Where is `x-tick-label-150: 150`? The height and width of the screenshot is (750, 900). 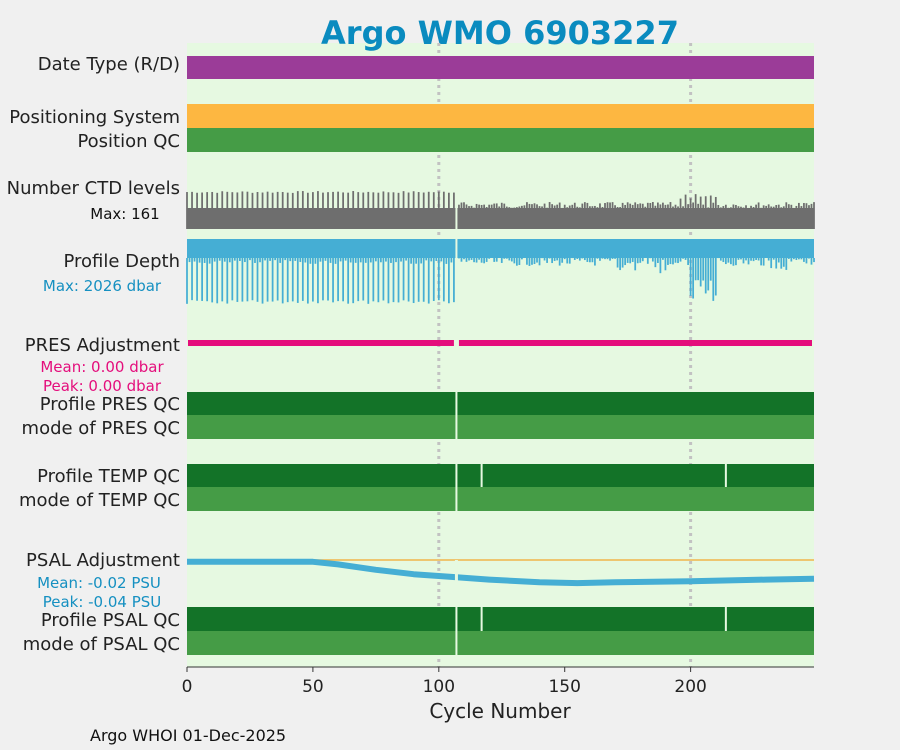 x-tick-label-150: 150 is located at coordinates (564, 687).